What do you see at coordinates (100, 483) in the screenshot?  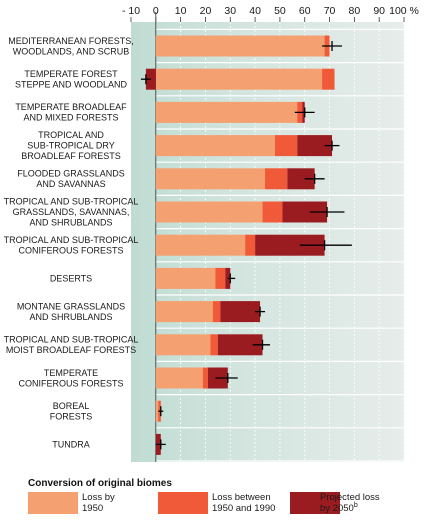 I see `legend-title: Conversion of original biomes` at bounding box center [100, 483].